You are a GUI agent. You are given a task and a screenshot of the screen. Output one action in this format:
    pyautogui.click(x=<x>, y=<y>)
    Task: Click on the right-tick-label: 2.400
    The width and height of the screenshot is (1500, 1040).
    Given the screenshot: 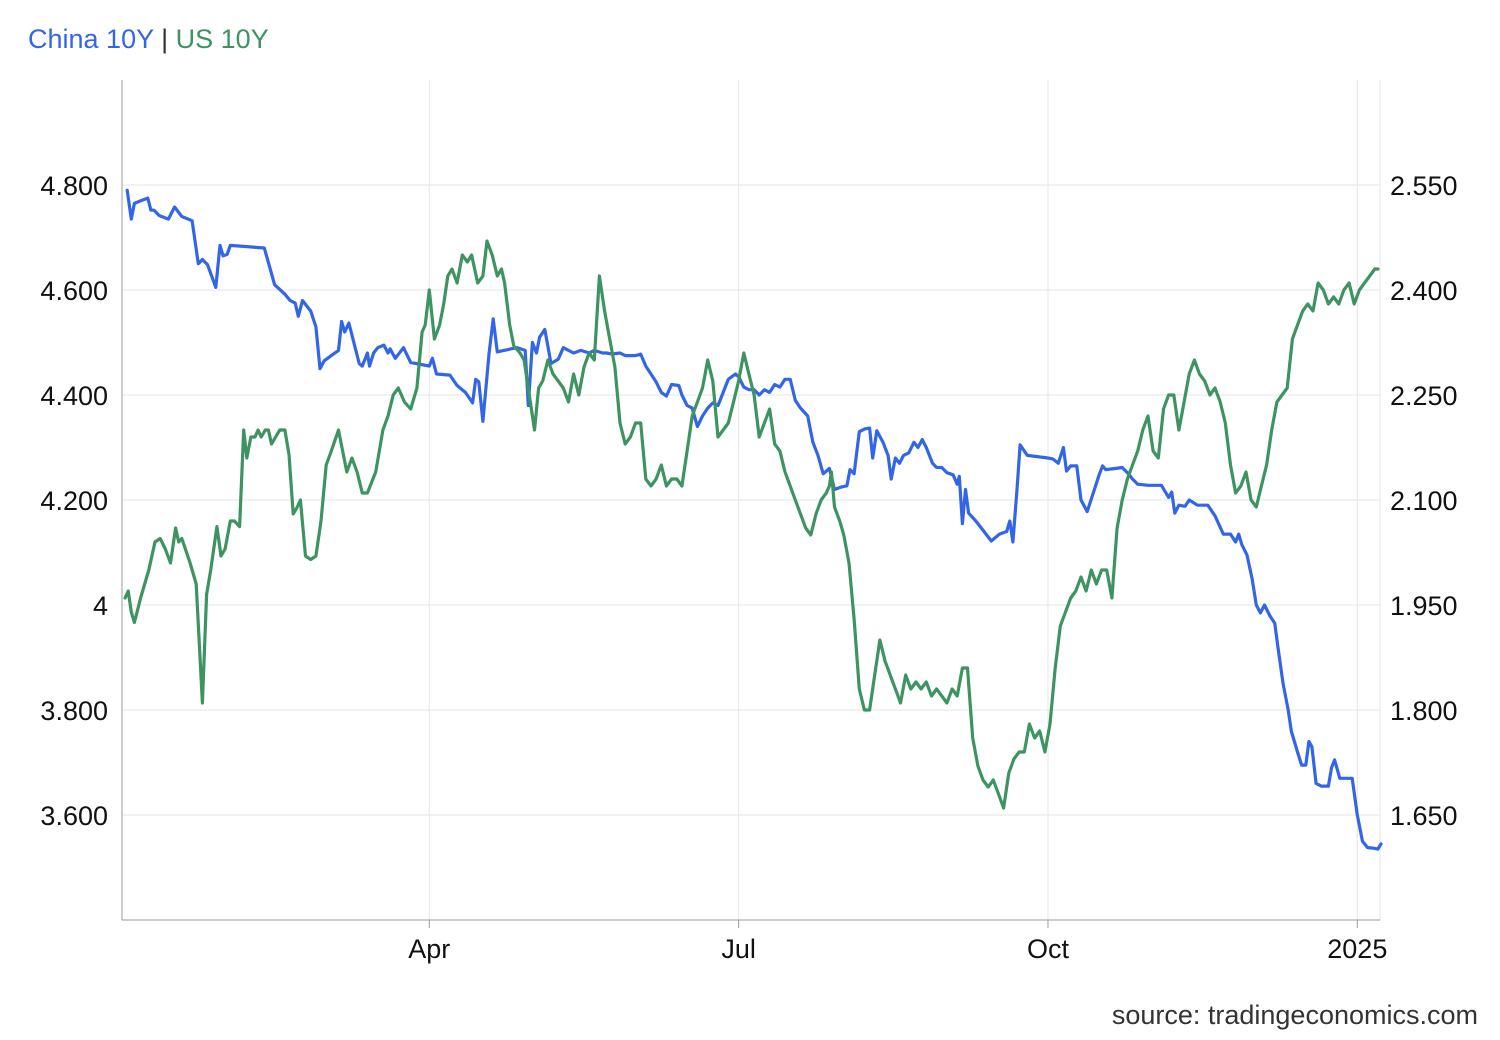 What is the action you would take?
    pyautogui.click(x=1424, y=291)
    